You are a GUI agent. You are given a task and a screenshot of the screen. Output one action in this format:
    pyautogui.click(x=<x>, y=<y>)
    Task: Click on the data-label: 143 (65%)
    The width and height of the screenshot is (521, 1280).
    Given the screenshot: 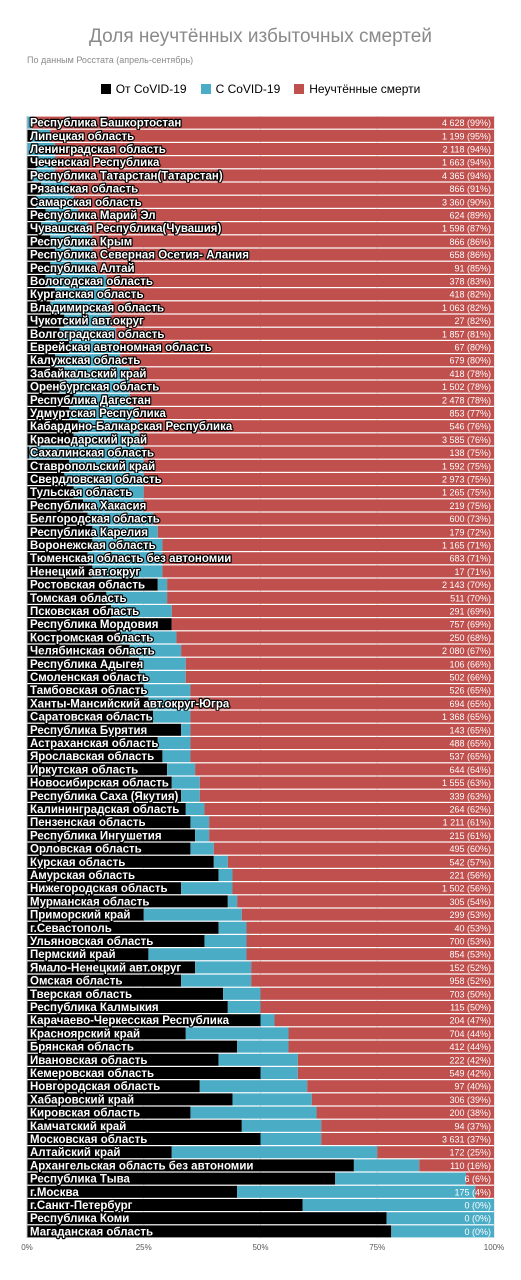 What is the action you would take?
    pyautogui.click(x=470, y=730)
    